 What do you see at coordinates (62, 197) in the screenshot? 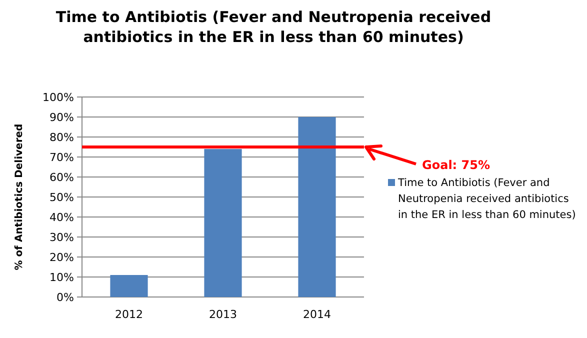
I see `y-tick-label: 50%` at bounding box center [62, 197].